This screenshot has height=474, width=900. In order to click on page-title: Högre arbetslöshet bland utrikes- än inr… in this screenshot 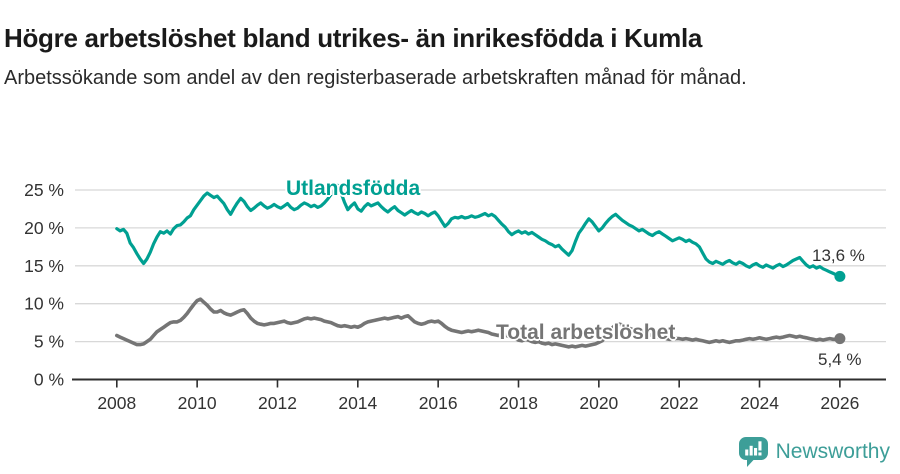, I will do `click(353, 38)`.